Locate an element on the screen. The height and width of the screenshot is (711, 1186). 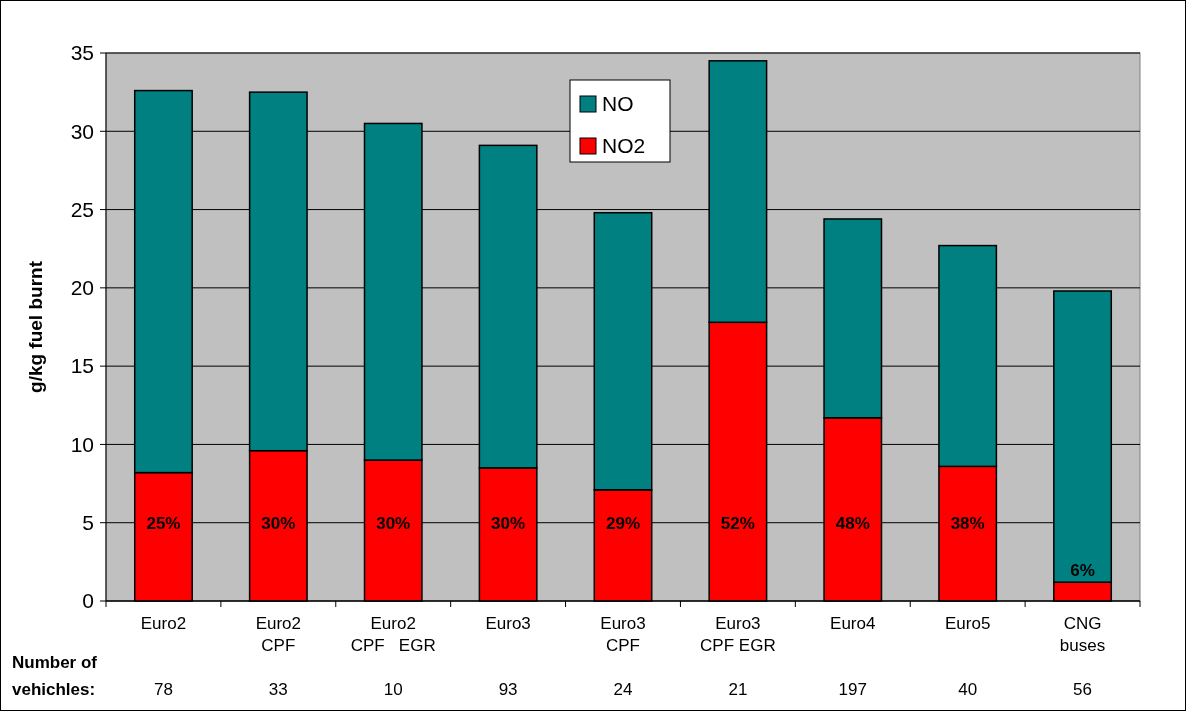
annotation: 6% is located at coordinates (1082, 571).